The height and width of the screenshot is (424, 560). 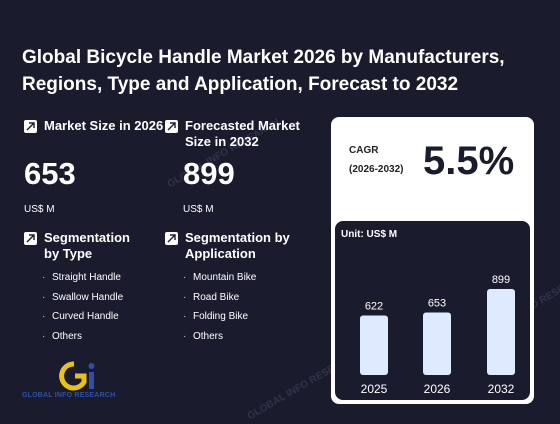 I want to click on segment-application-label: Segmentation by Application, so click(x=237, y=245).